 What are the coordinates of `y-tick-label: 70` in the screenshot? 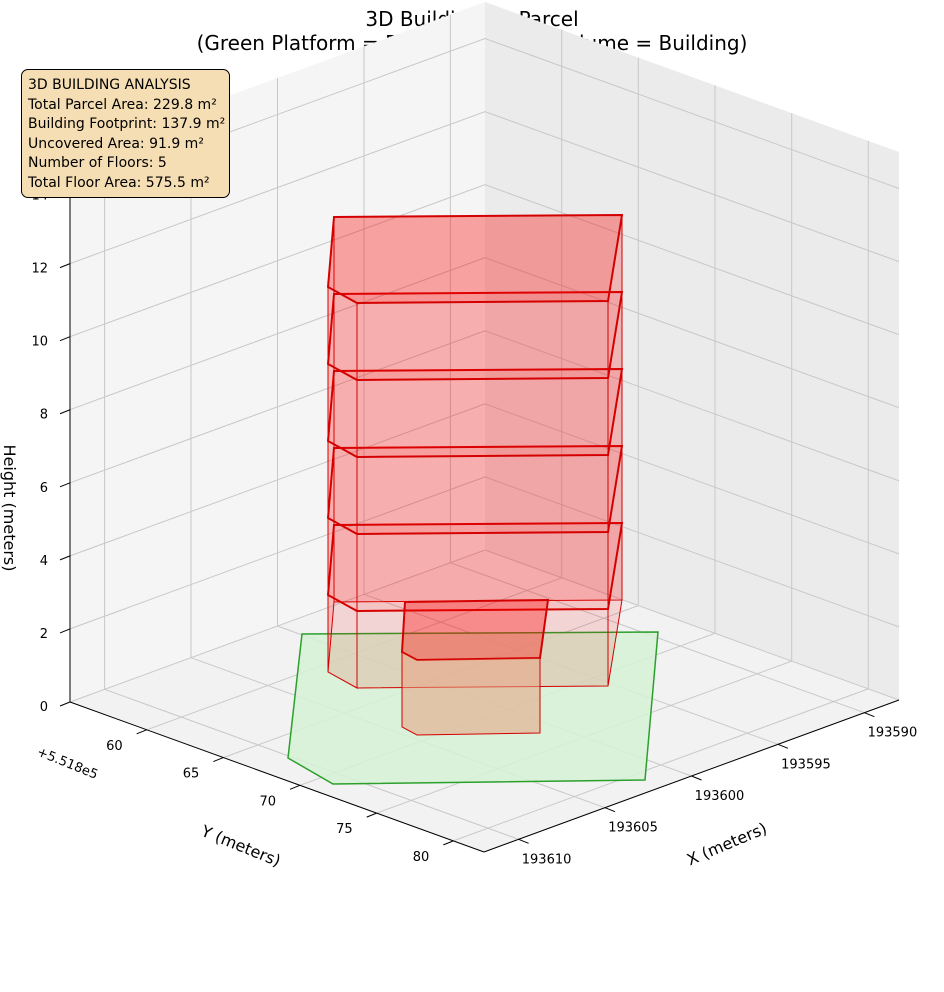 It's located at (267, 801).